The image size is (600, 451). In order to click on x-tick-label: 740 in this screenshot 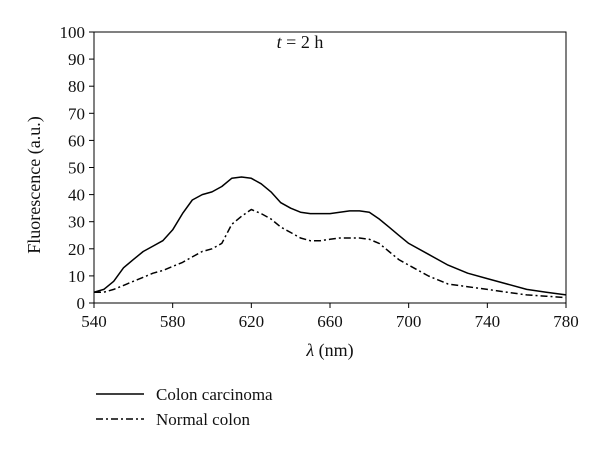, I will do `click(488, 321)`.